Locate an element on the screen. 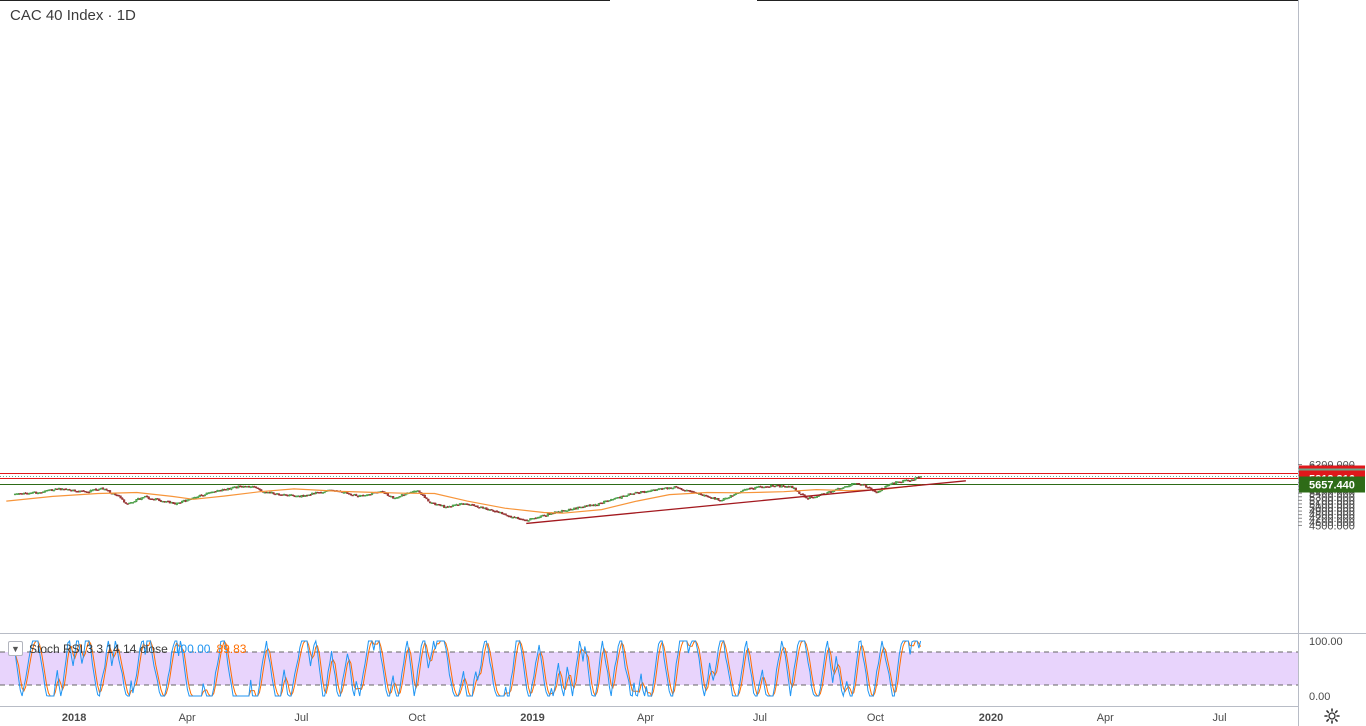 This screenshot has height=726, width=1366. stoch-d-value: 89.83 is located at coordinates (231, 648).